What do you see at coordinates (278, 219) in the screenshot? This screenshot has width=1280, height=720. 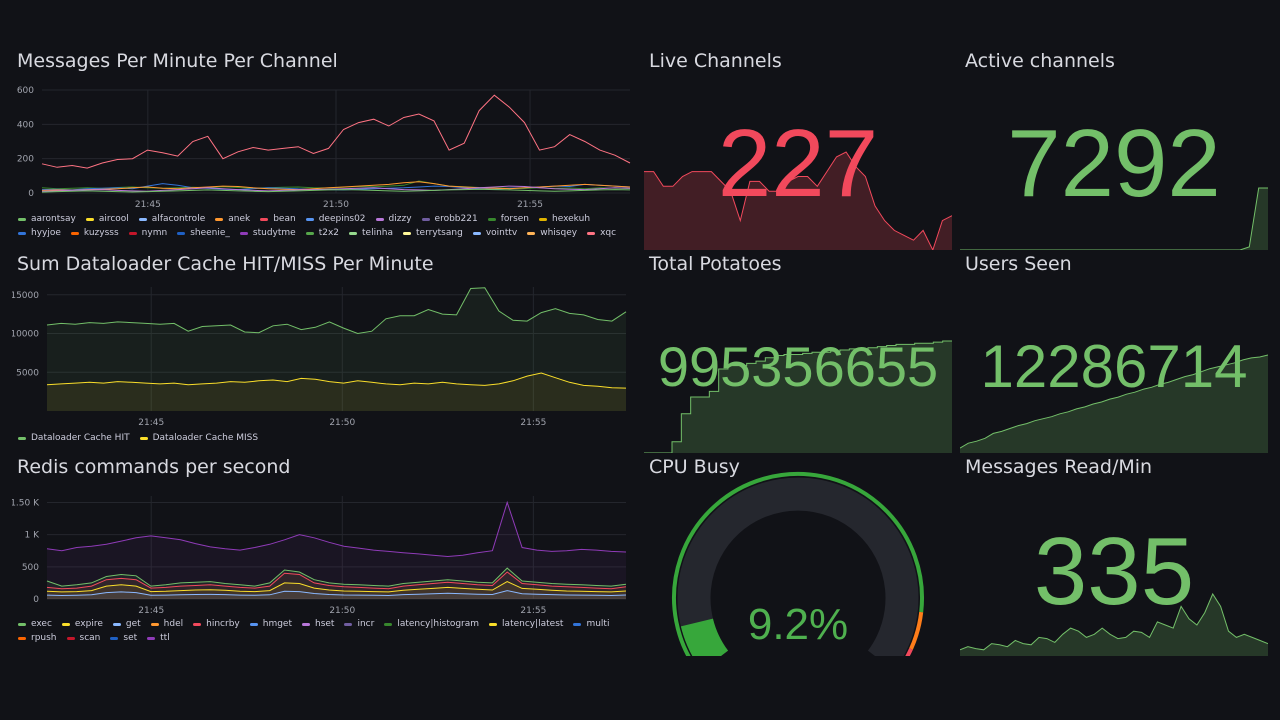 I see `legend-item: bean` at bounding box center [278, 219].